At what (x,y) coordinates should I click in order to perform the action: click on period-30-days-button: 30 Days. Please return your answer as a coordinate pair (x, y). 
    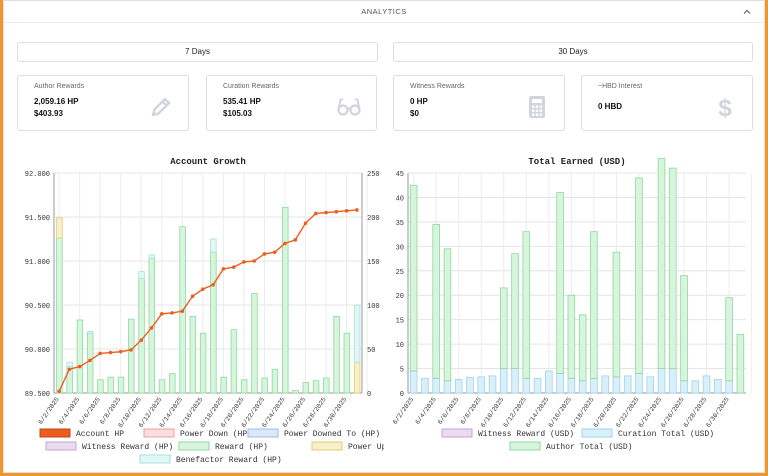
    Looking at the image, I should click on (573, 52).